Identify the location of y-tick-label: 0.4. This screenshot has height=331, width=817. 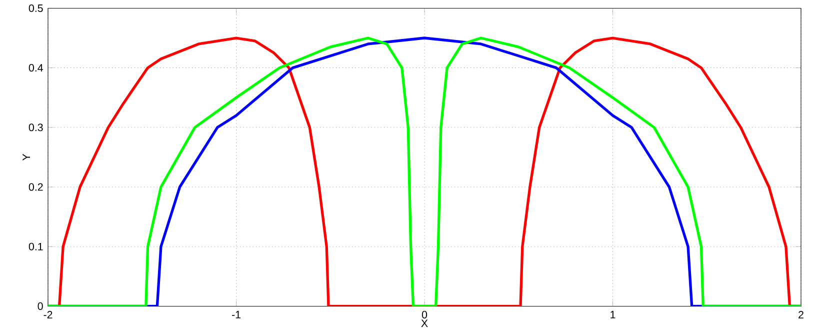
(35, 68).